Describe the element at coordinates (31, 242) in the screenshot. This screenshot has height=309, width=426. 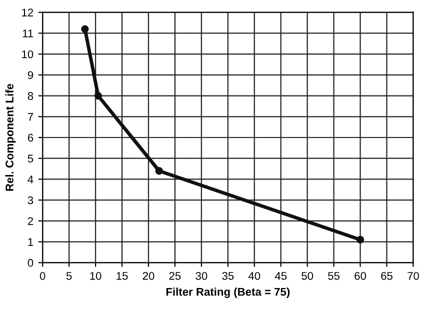
I see `y-tick-label: 1` at that location.